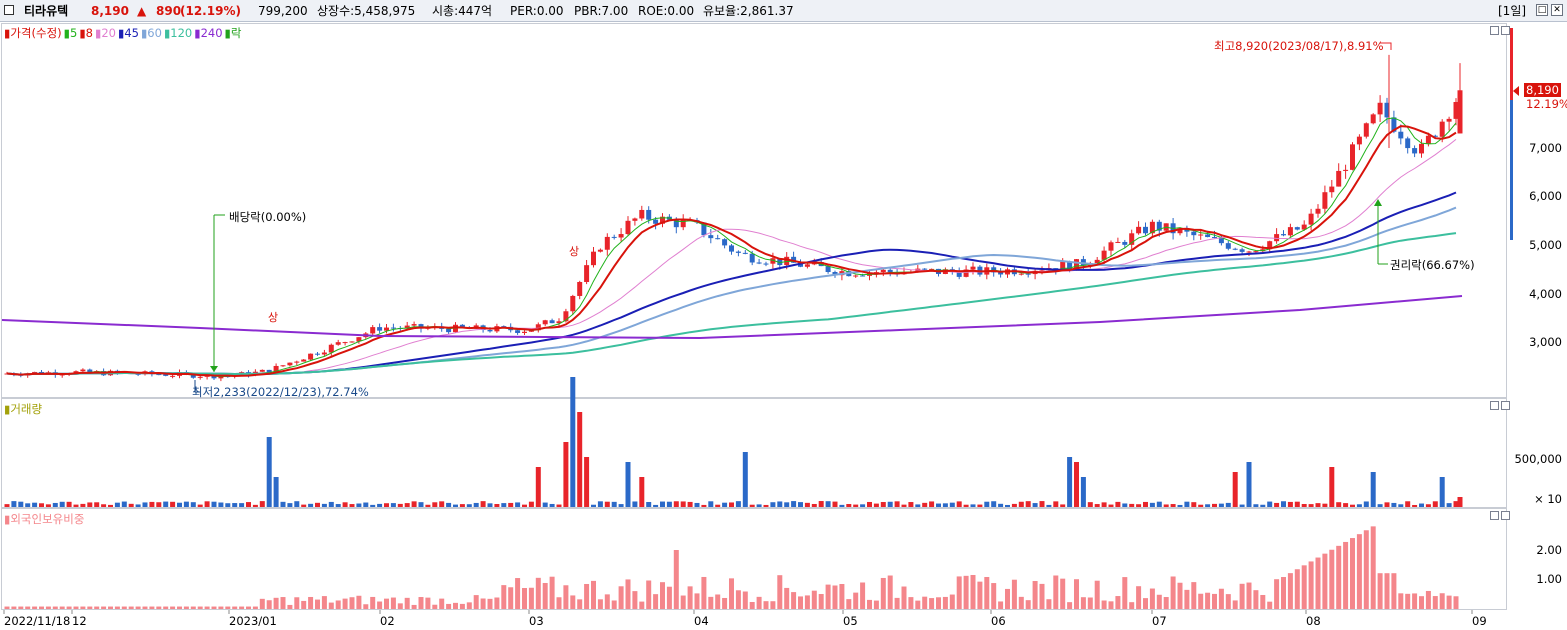 This screenshot has height=630, width=1567. Describe the element at coordinates (181, 33) in the screenshot. I see `legend-item-label: 120` at that location.